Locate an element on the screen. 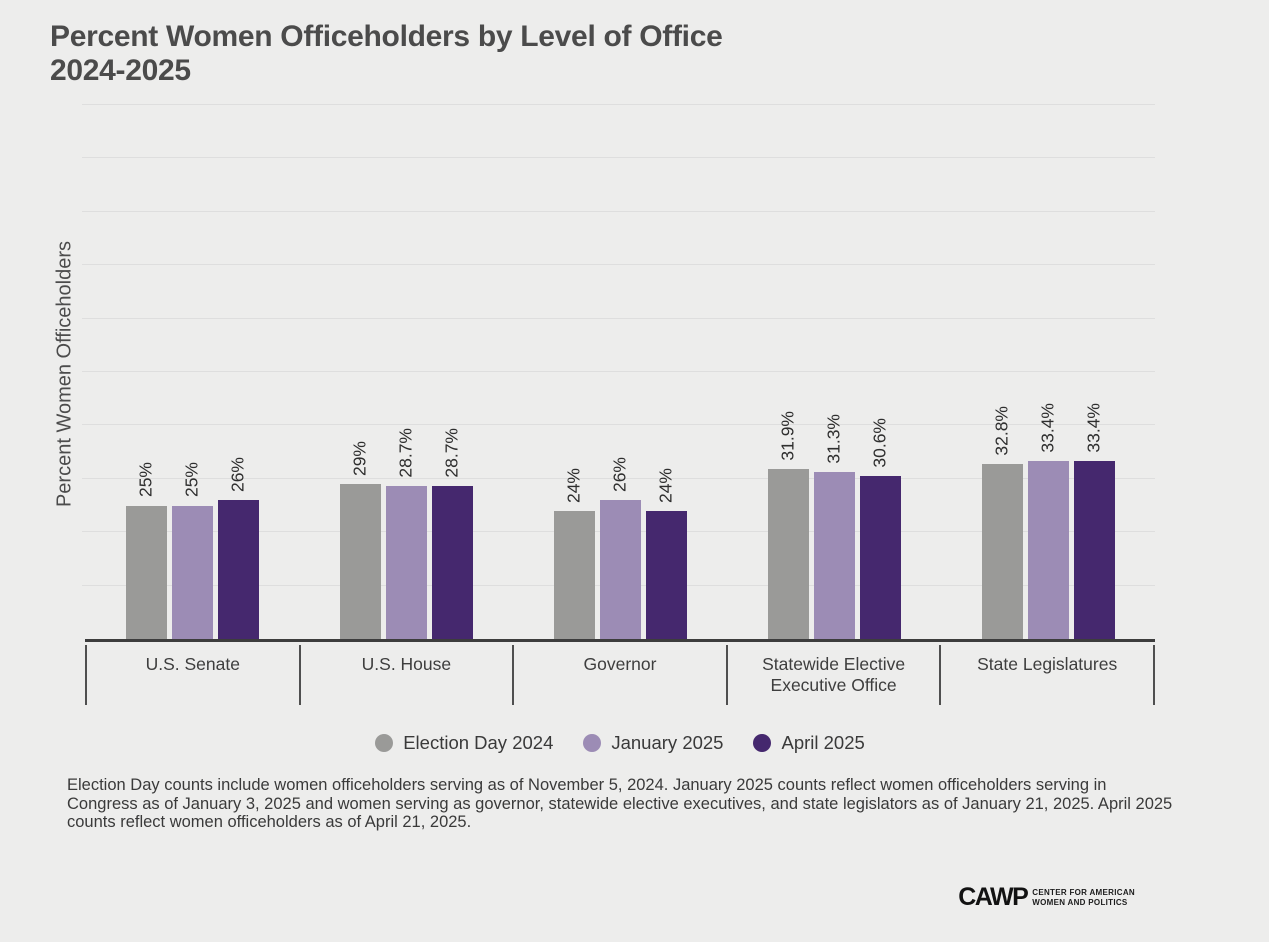 The width and height of the screenshot is (1269, 949). cawp-logo-text-line1: CENTER FOR AMERICAN is located at coordinates (1083, 892).